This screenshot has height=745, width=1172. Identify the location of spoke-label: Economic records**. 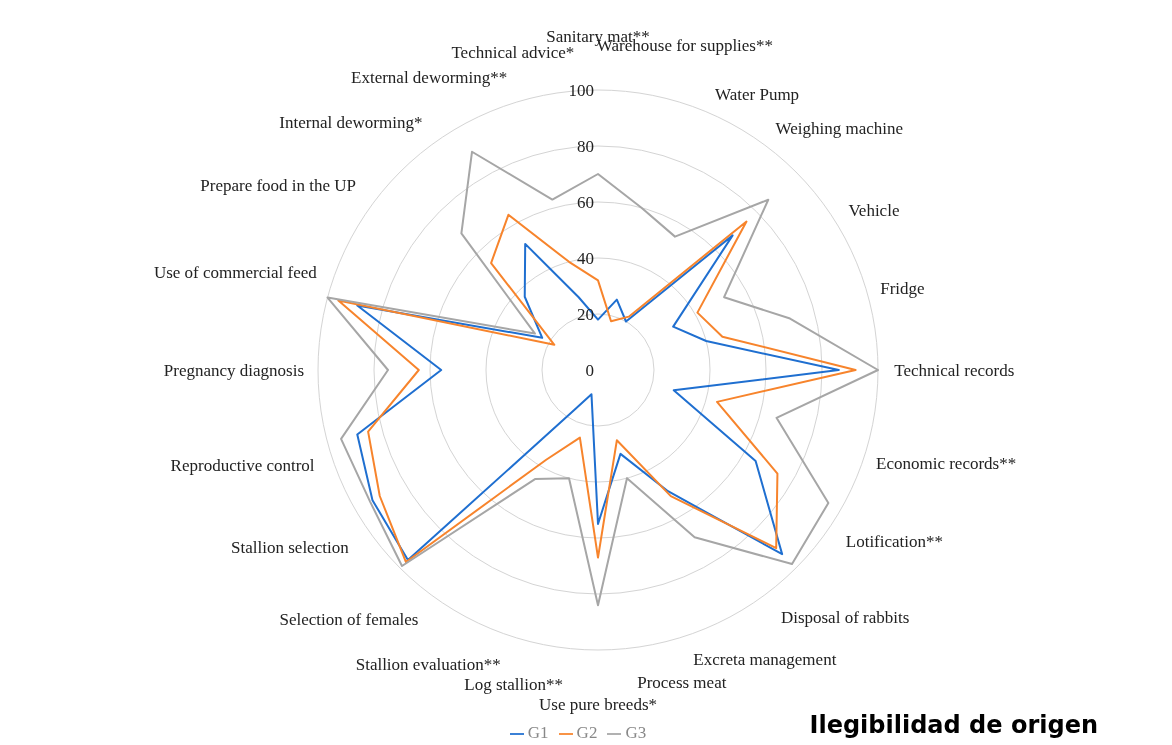
(946, 463).